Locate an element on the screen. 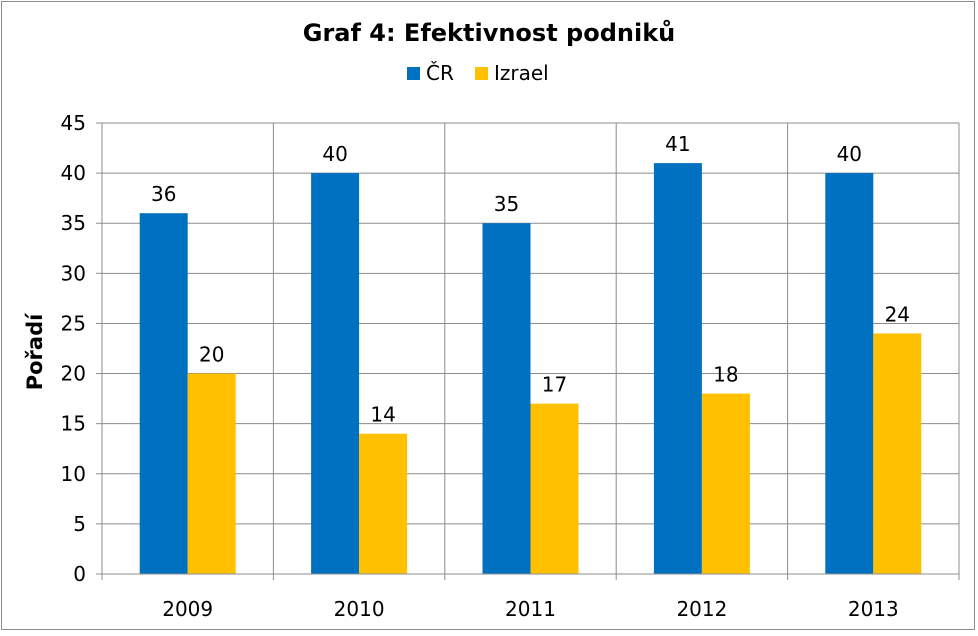  data-label: 14 is located at coordinates (382, 415).